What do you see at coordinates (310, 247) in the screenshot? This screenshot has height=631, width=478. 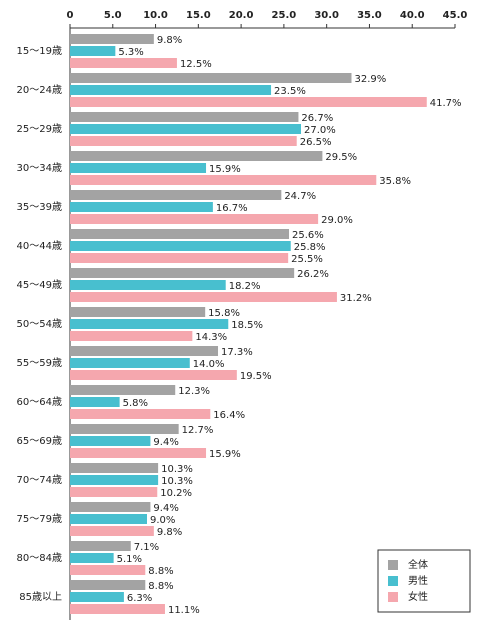 I see `data-label: 25.8%` at bounding box center [310, 247].